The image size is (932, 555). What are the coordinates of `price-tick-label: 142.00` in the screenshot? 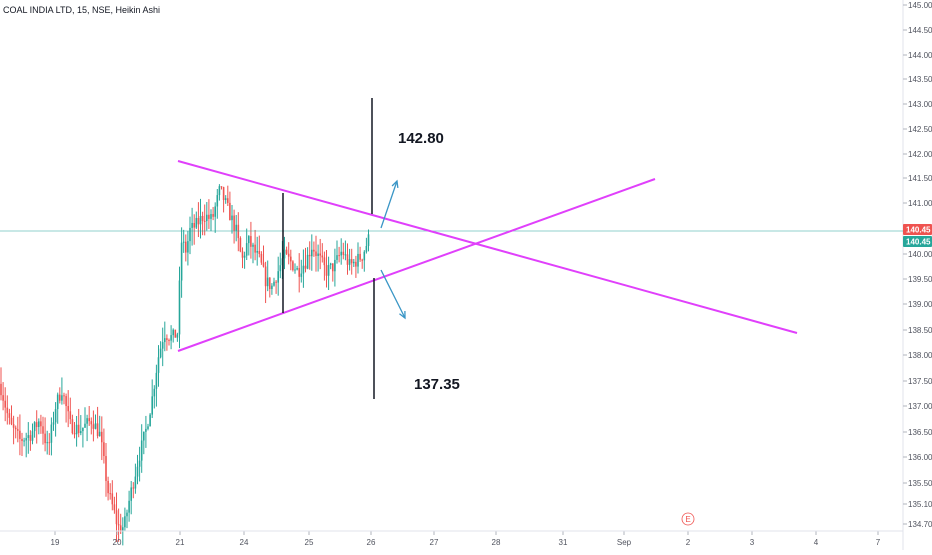 It's located at (920, 154).